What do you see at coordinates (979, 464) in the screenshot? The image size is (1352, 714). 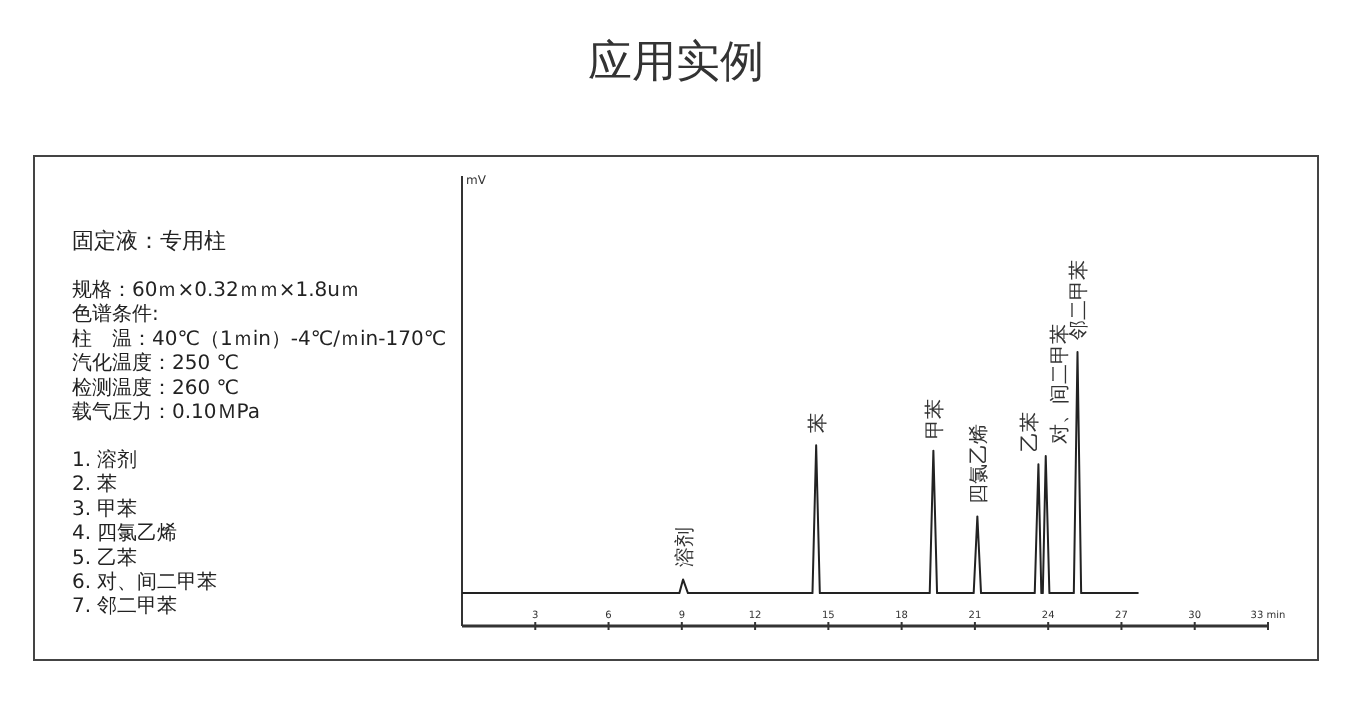 I see `annotation: 四氯乙烯` at bounding box center [979, 464].